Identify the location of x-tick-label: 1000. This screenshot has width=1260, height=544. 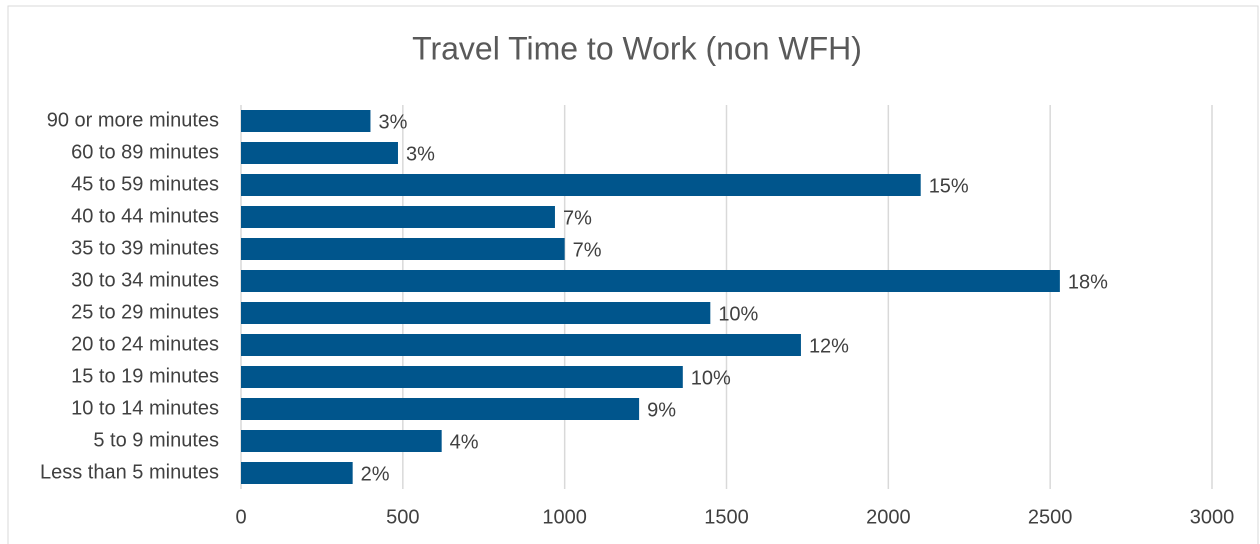
(564, 517).